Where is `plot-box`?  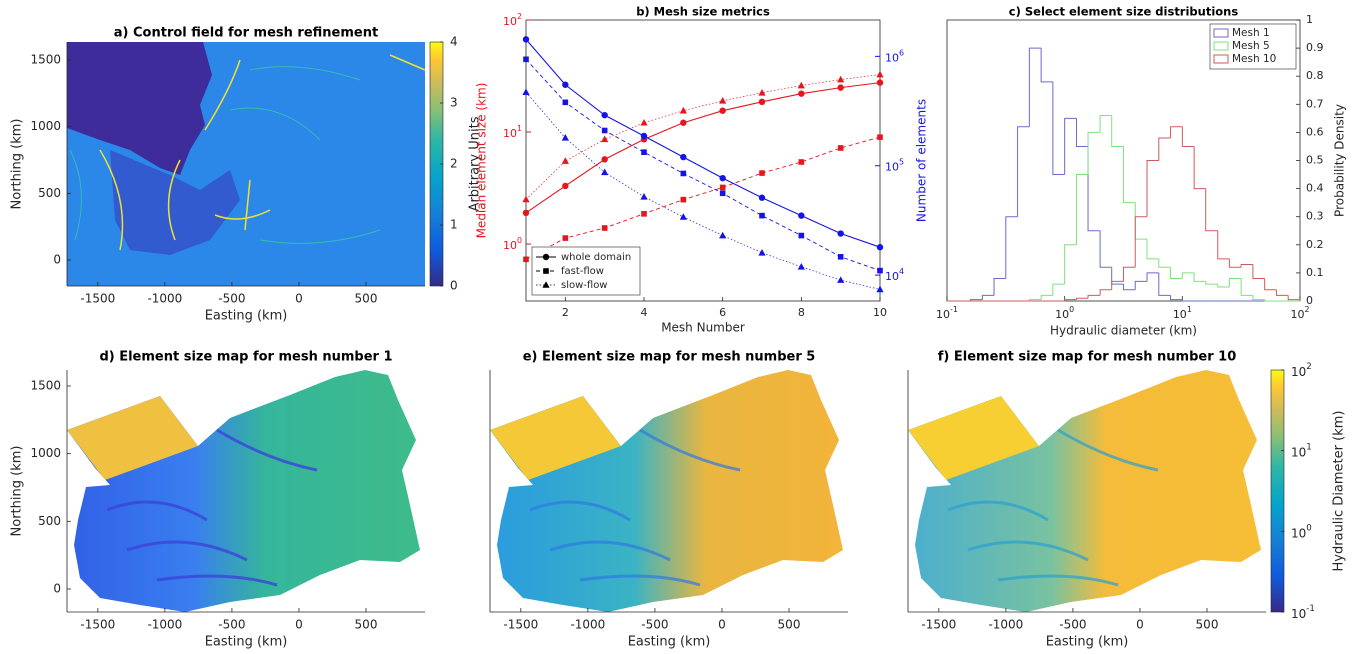
plot-box is located at coordinates (703, 160).